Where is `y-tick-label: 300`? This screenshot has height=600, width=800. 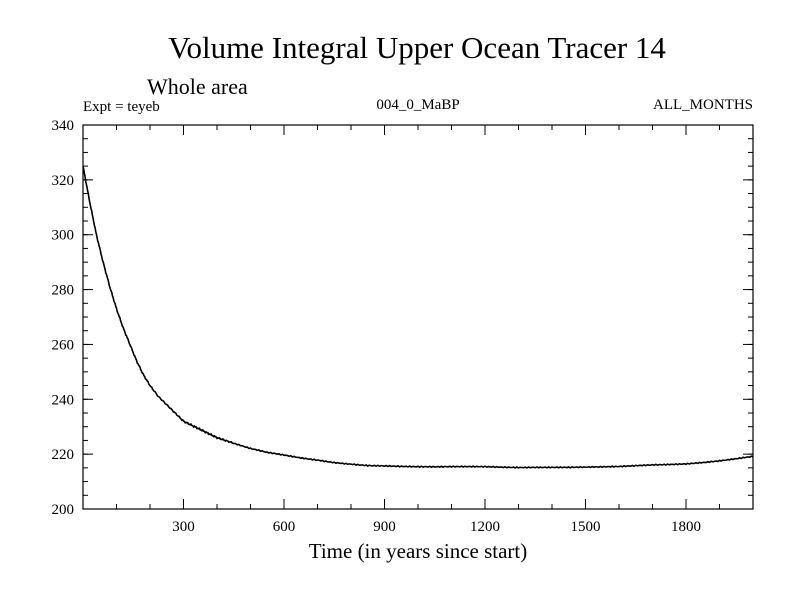
y-tick-label: 300 is located at coordinates (63, 236).